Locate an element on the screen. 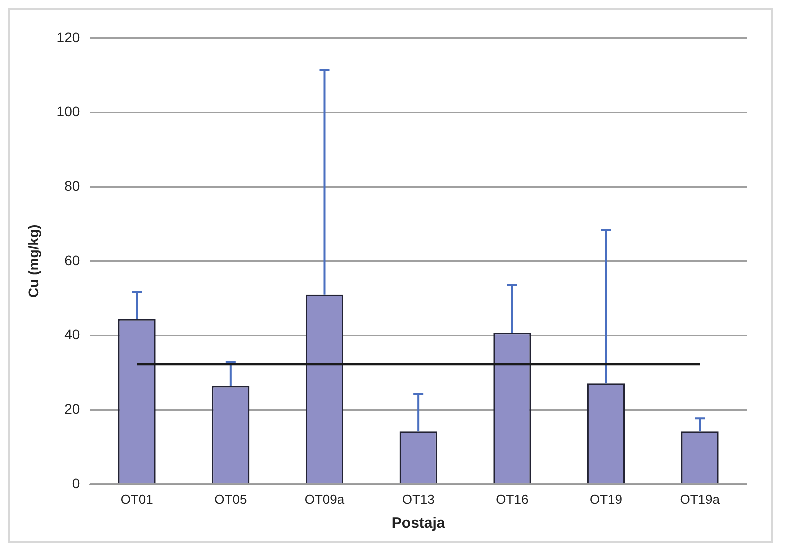  x-axis-title: Postaja is located at coordinates (419, 523).